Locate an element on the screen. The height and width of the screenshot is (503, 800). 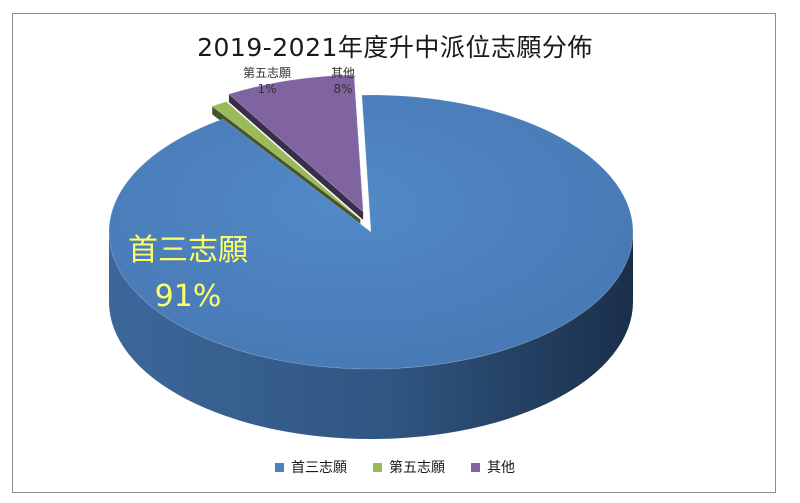
slice-label-value: 8% is located at coordinates (342, 89).